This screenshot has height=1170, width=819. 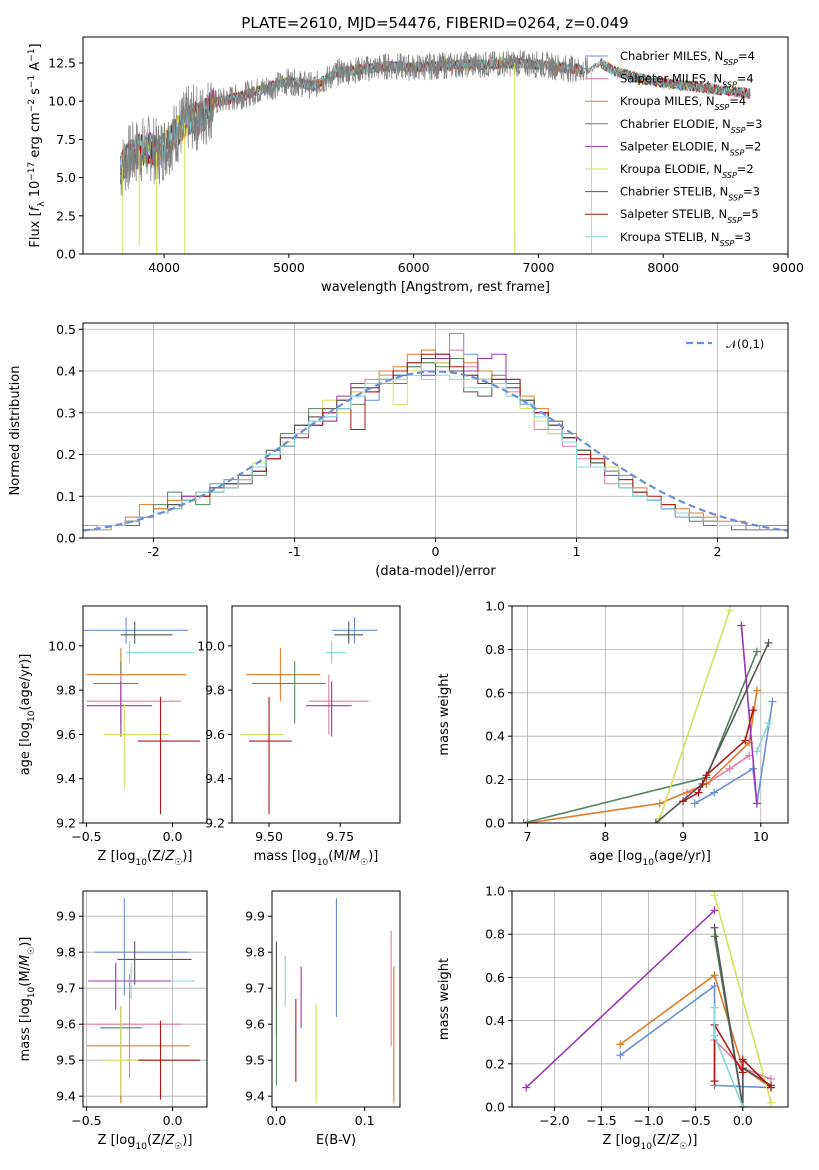 I want to click on y-tick-label: 9.2, so click(x=215, y=823).